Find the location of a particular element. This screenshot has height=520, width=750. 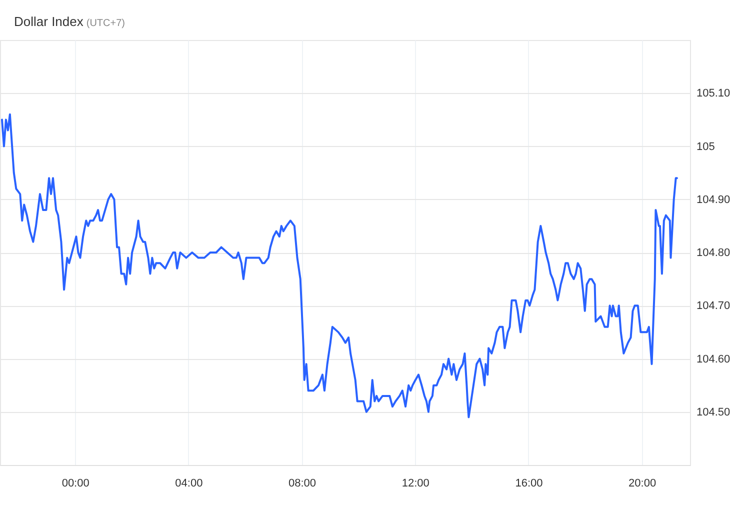

x-tick-label: 20:00 is located at coordinates (642, 484).